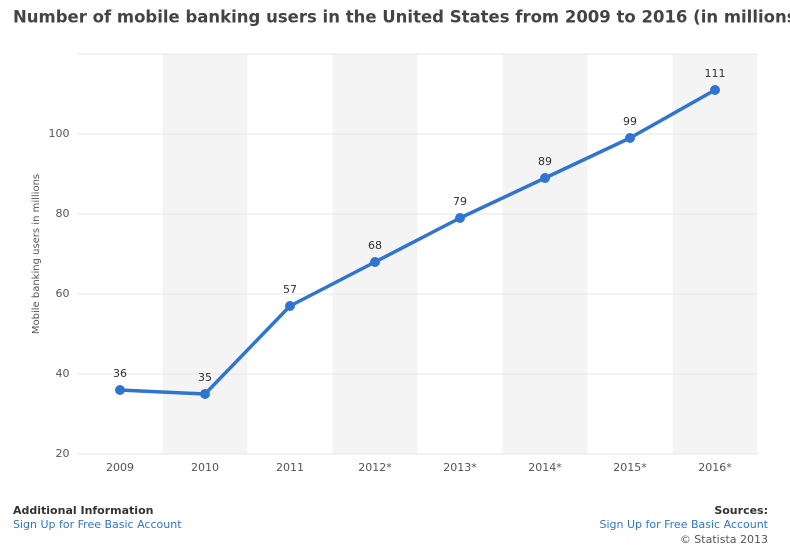 This screenshot has width=790, height=554. Describe the element at coordinates (375, 467) in the screenshot. I see `x-tick-label: 2012*` at that location.